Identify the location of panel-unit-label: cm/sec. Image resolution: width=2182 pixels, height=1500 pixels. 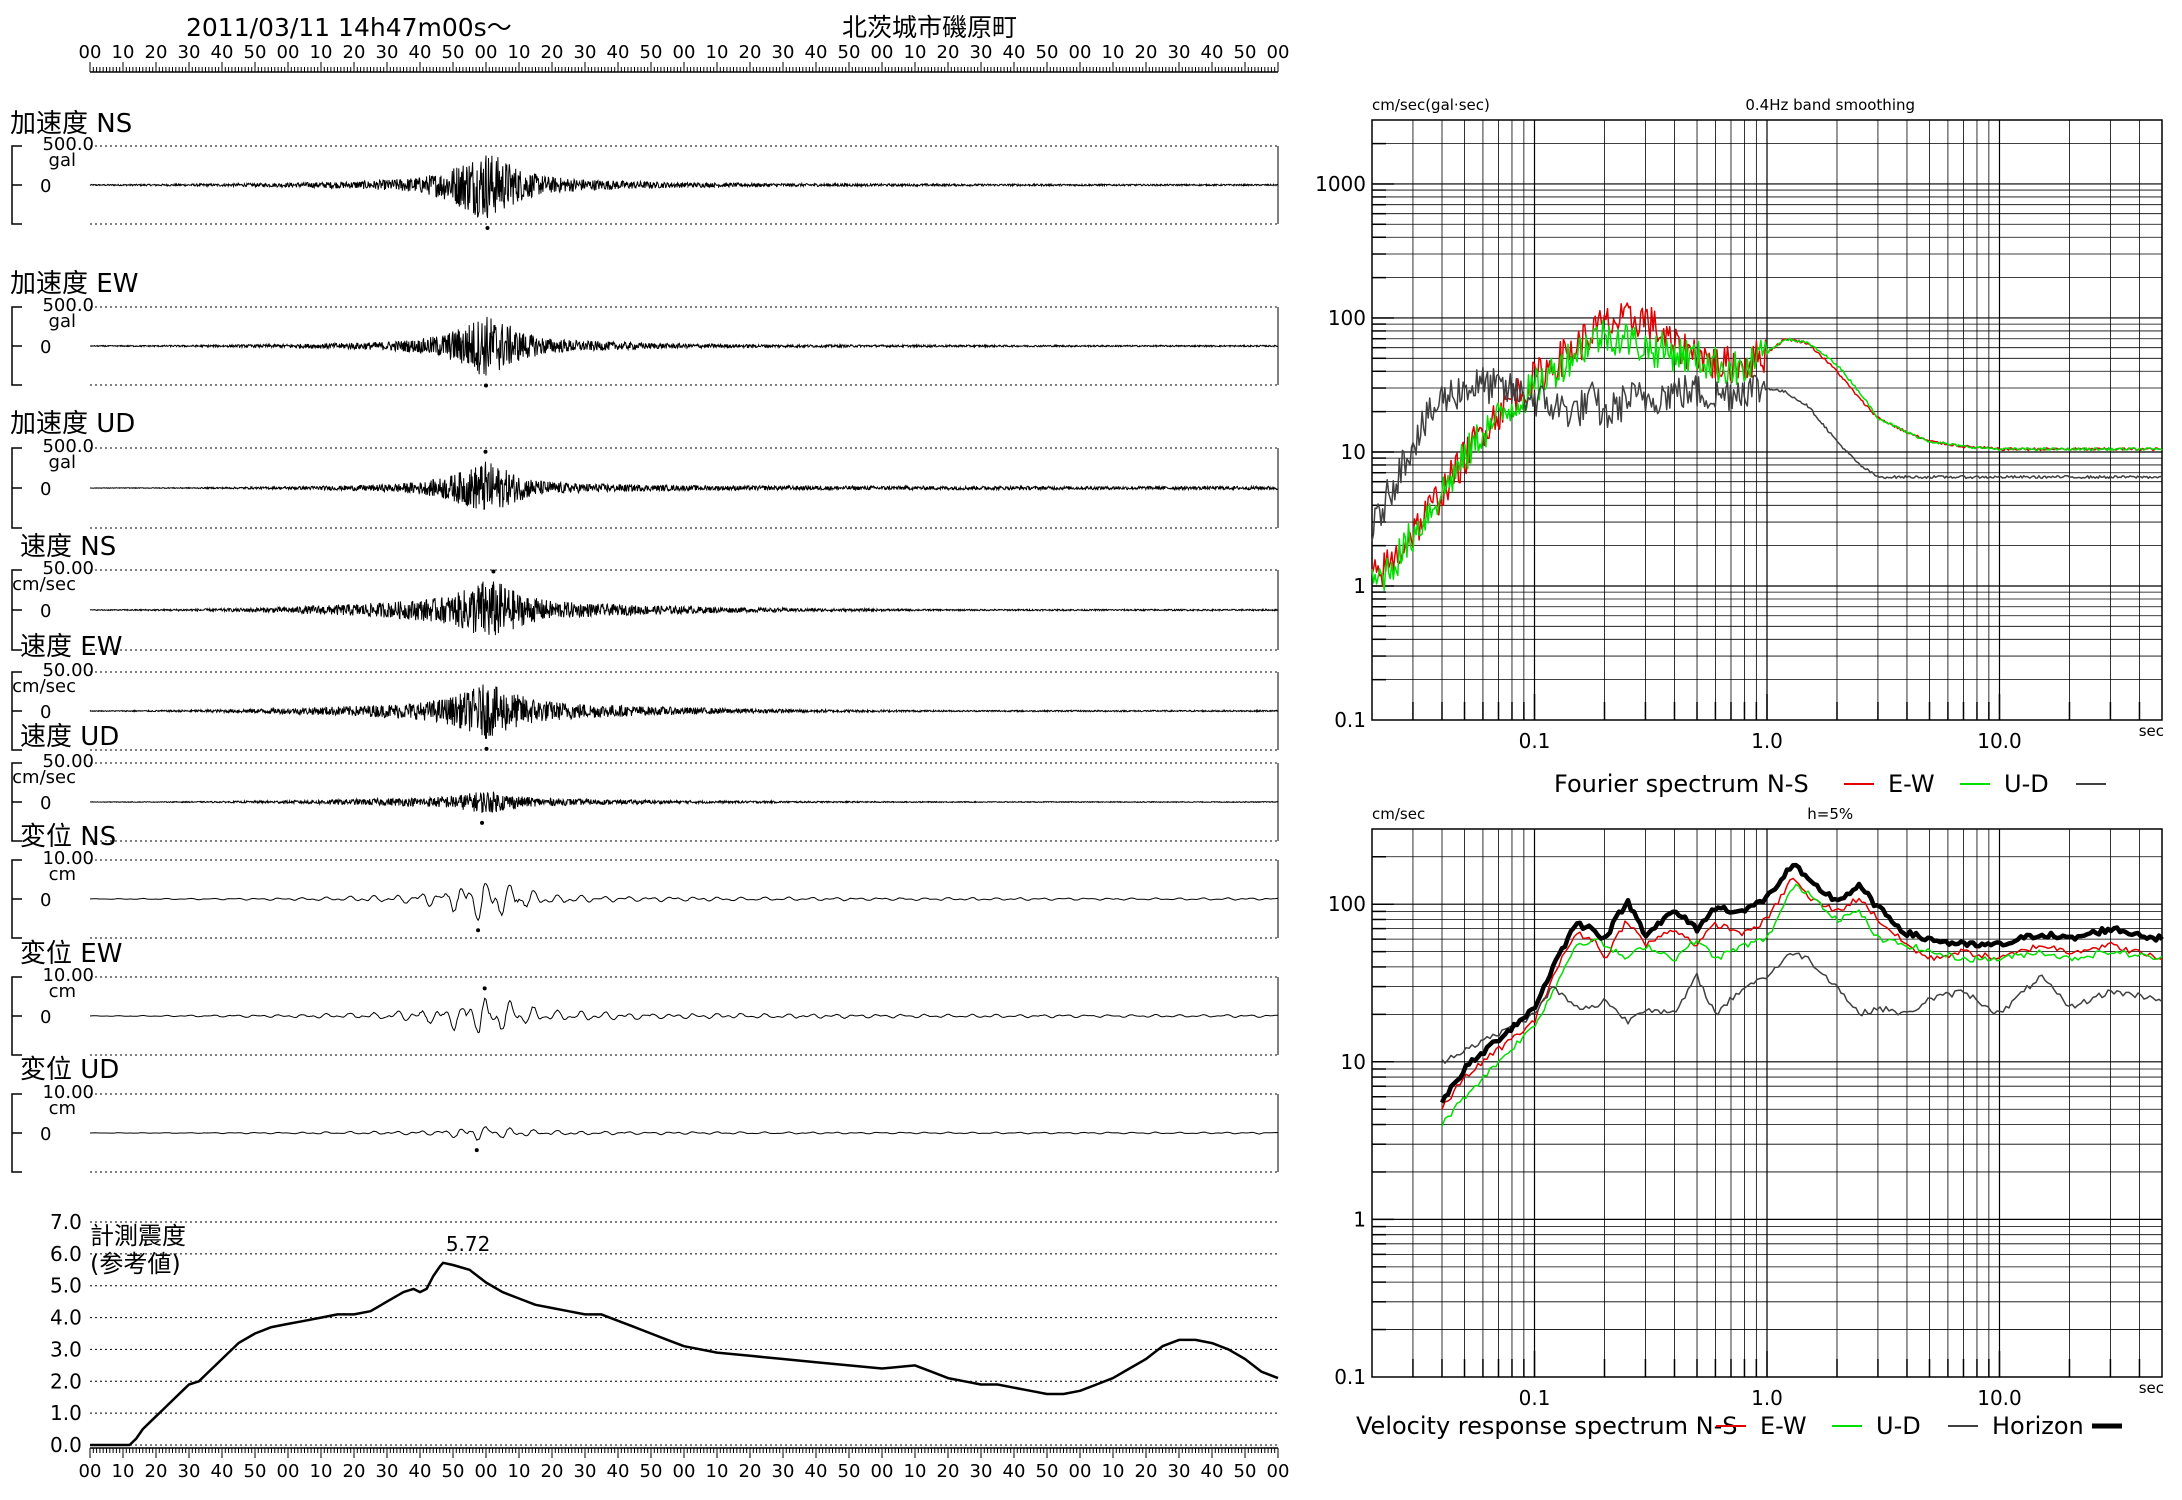
(44, 686).